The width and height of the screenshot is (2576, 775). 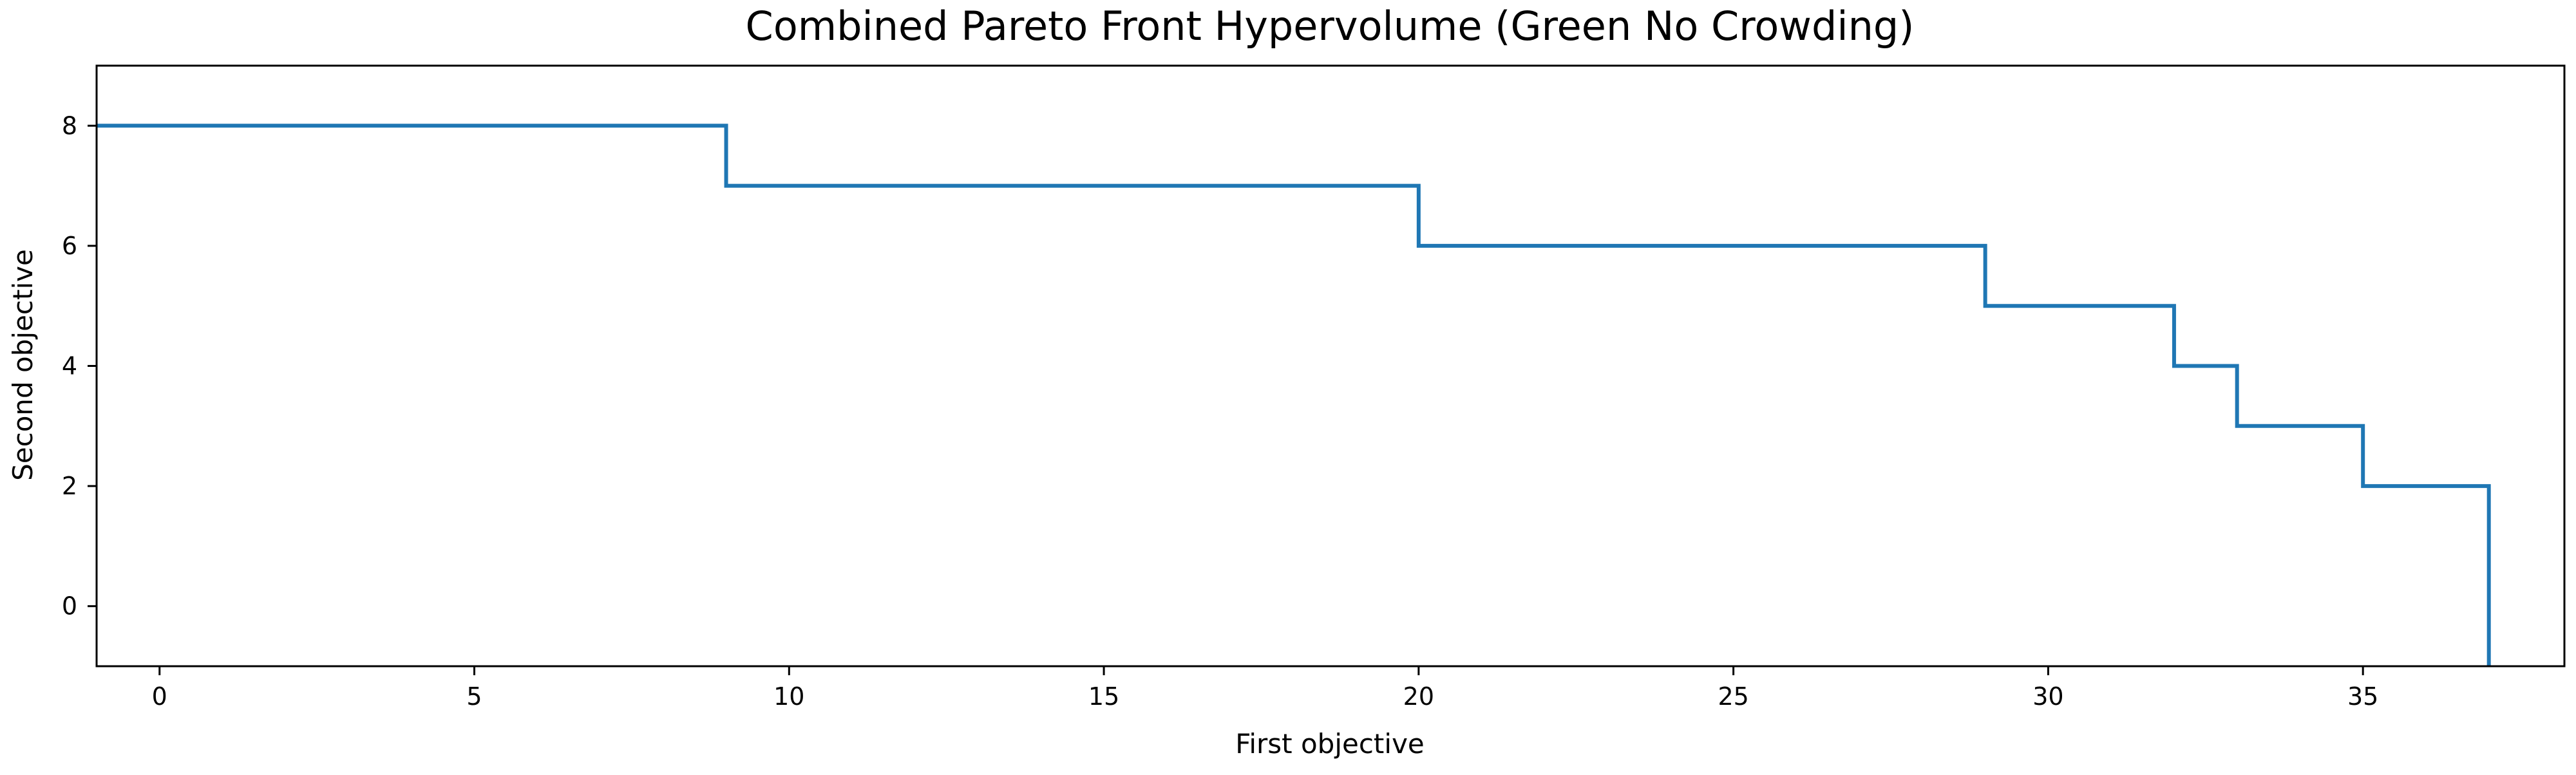 What do you see at coordinates (69, 366) in the screenshot?
I see `y-tick-label: 4` at bounding box center [69, 366].